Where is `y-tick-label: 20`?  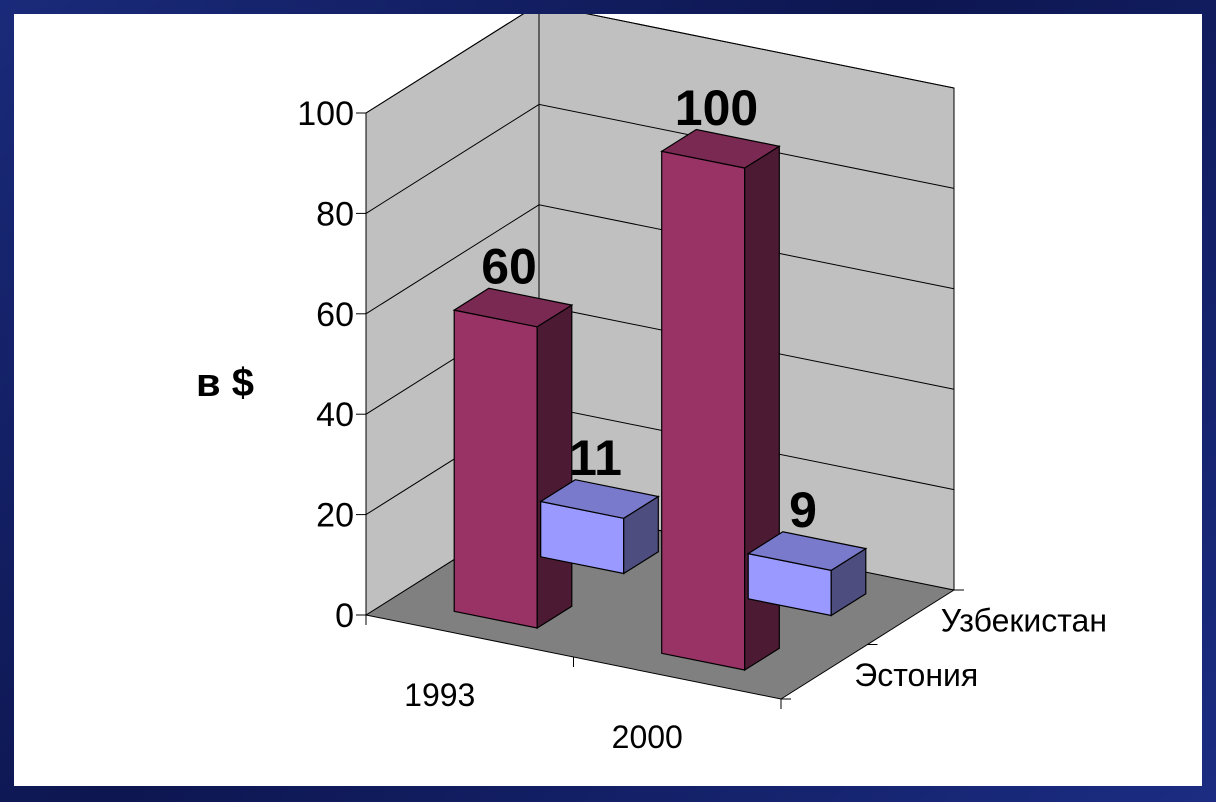
y-tick-label: 20 is located at coordinates (335, 516).